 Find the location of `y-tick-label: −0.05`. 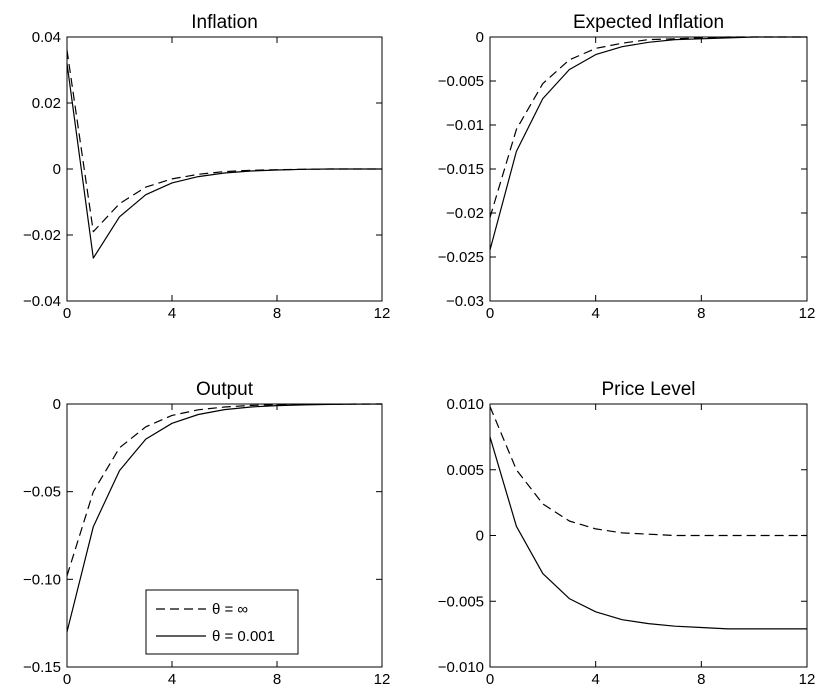

y-tick-label: −0.05 is located at coordinates (42, 492).